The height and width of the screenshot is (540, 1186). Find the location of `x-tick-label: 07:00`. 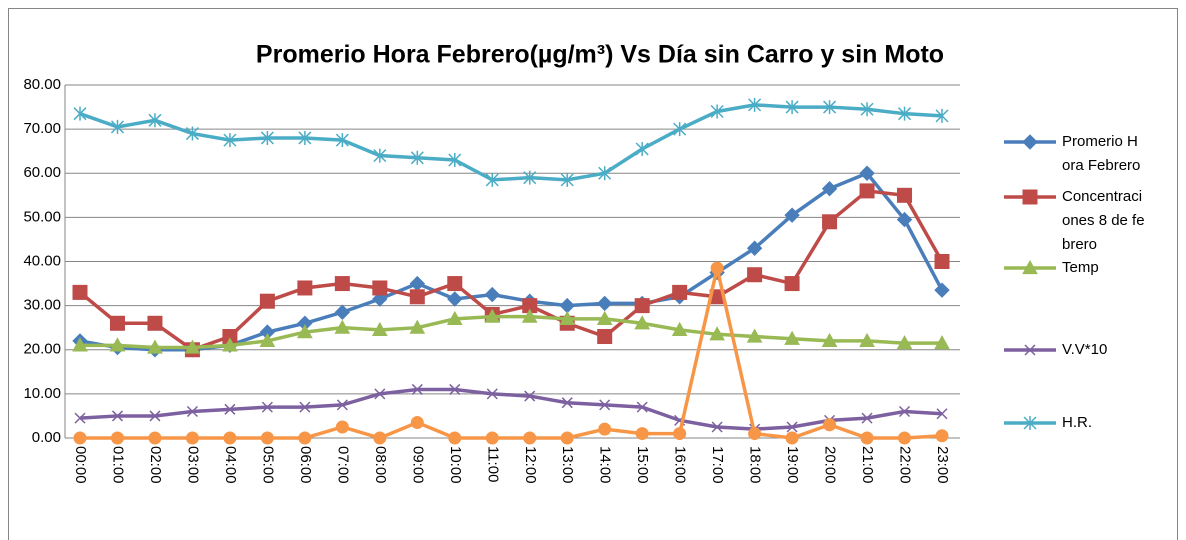

x-tick-label: 07:00 is located at coordinates (342, 465).